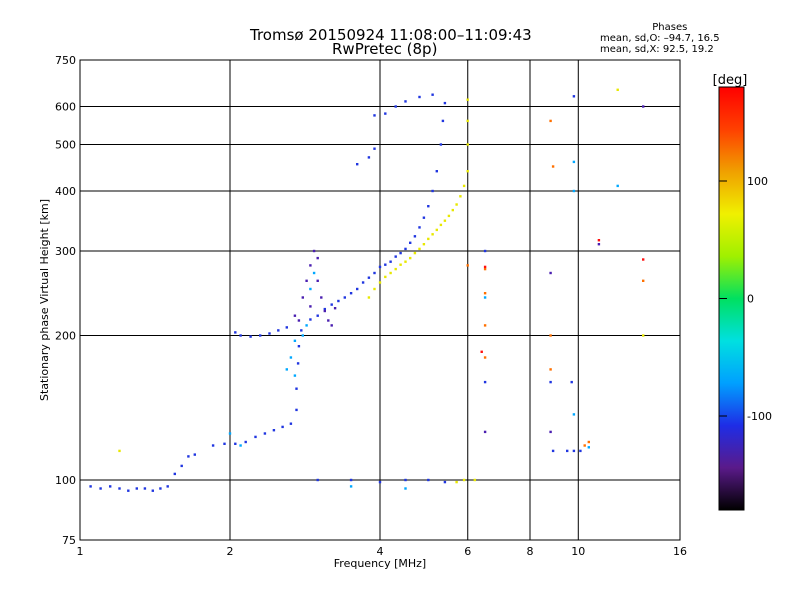 This screenshot has height=600, width=800. What do you see at coordinates (750, 299) in the screenshot?
I see `colorbar-tick-label: 0` at bounding box center [750, 299].